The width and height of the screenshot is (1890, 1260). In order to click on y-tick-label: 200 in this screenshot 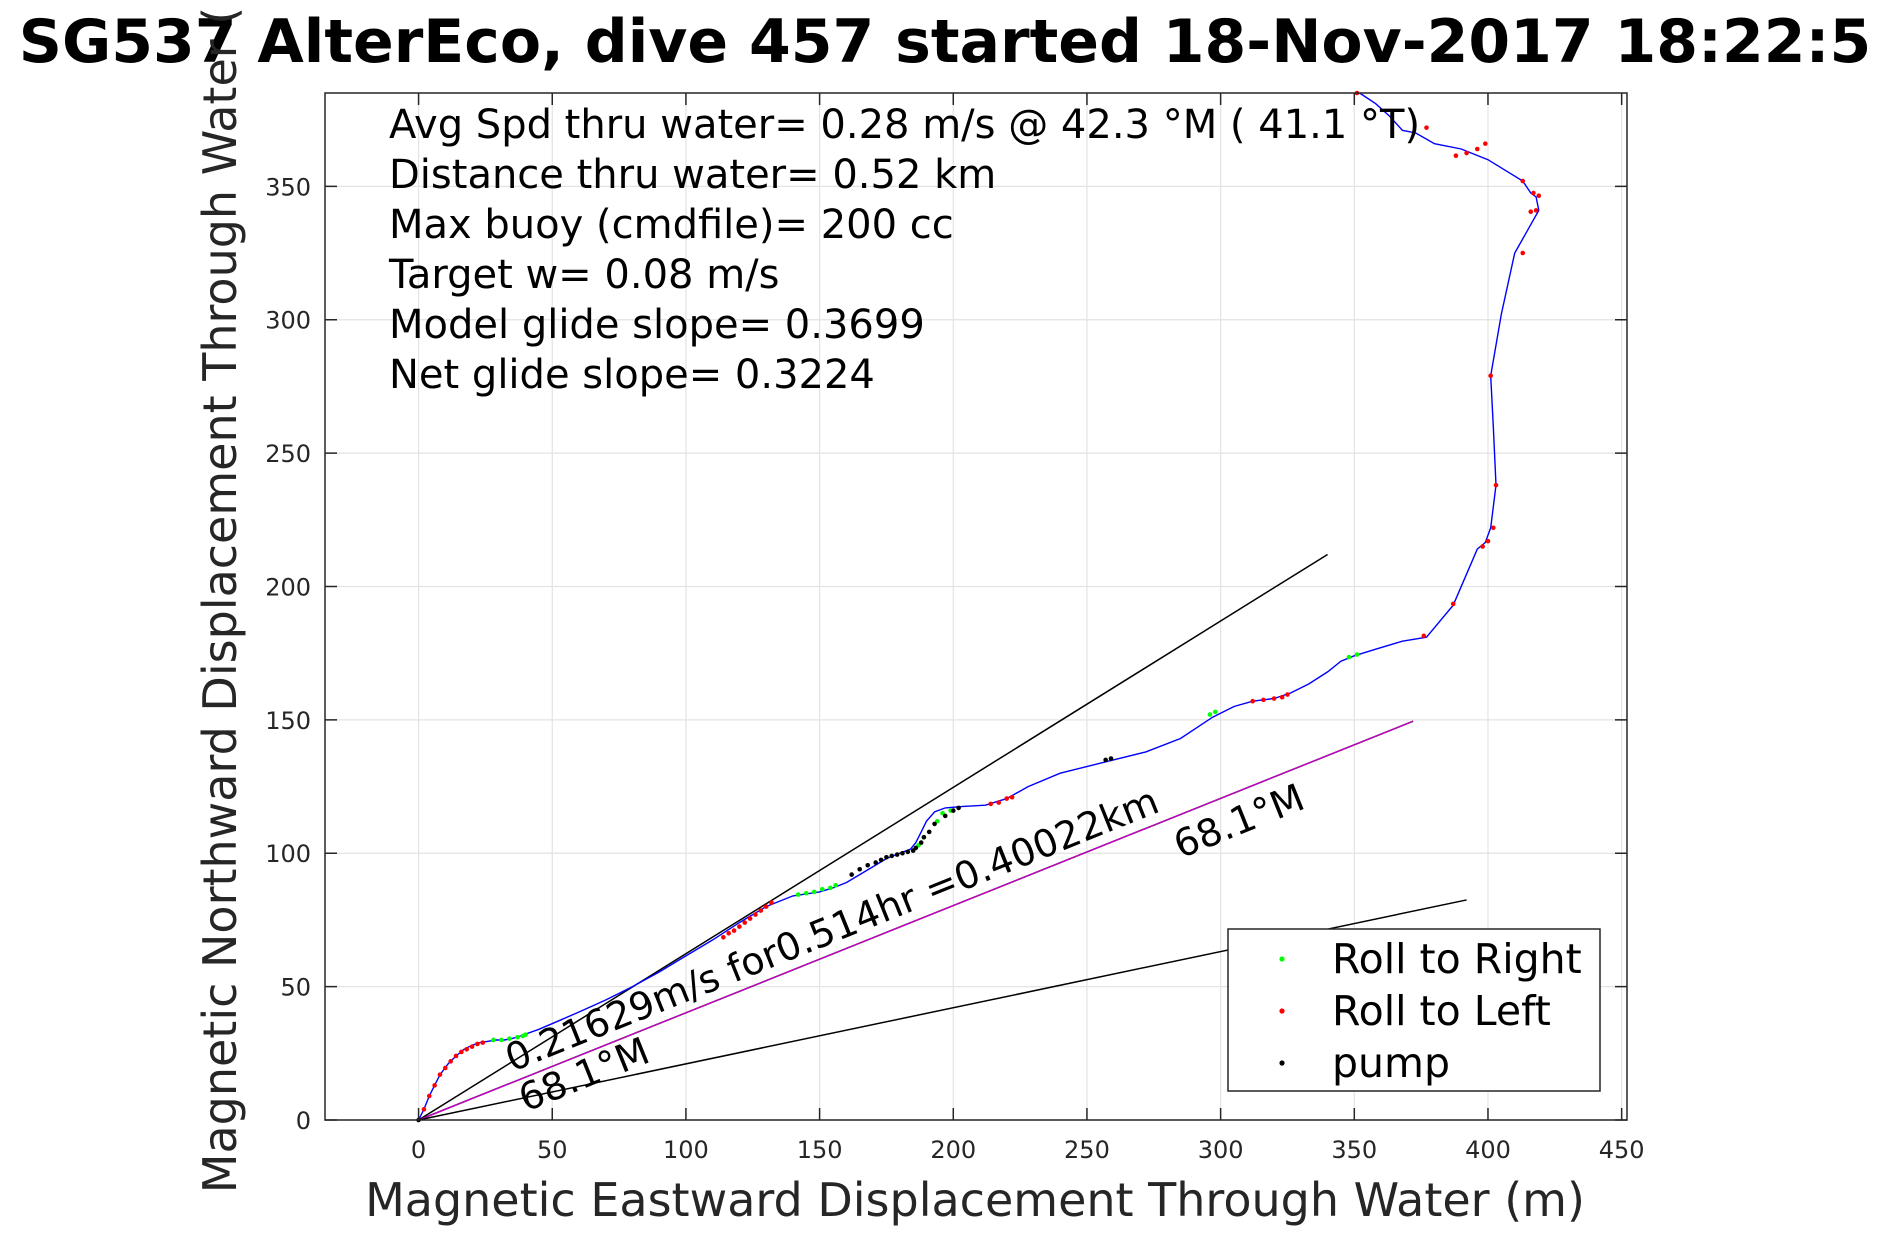, I will do `click(288, 587)`.